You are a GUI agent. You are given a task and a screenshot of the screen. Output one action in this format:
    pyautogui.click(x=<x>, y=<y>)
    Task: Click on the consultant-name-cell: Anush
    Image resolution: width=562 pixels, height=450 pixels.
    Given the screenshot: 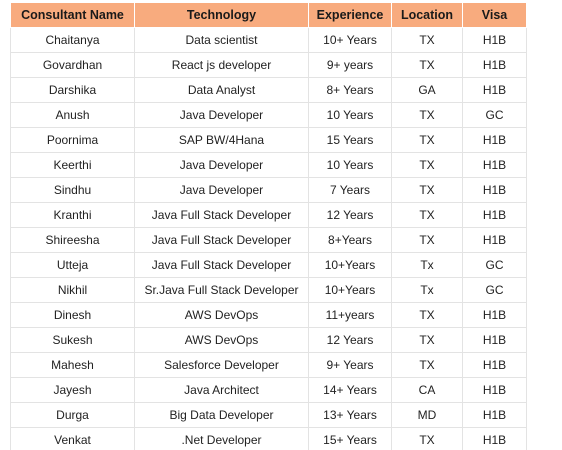 What is the action you would take?
    pyautogui.click(x=72, y=115)
    